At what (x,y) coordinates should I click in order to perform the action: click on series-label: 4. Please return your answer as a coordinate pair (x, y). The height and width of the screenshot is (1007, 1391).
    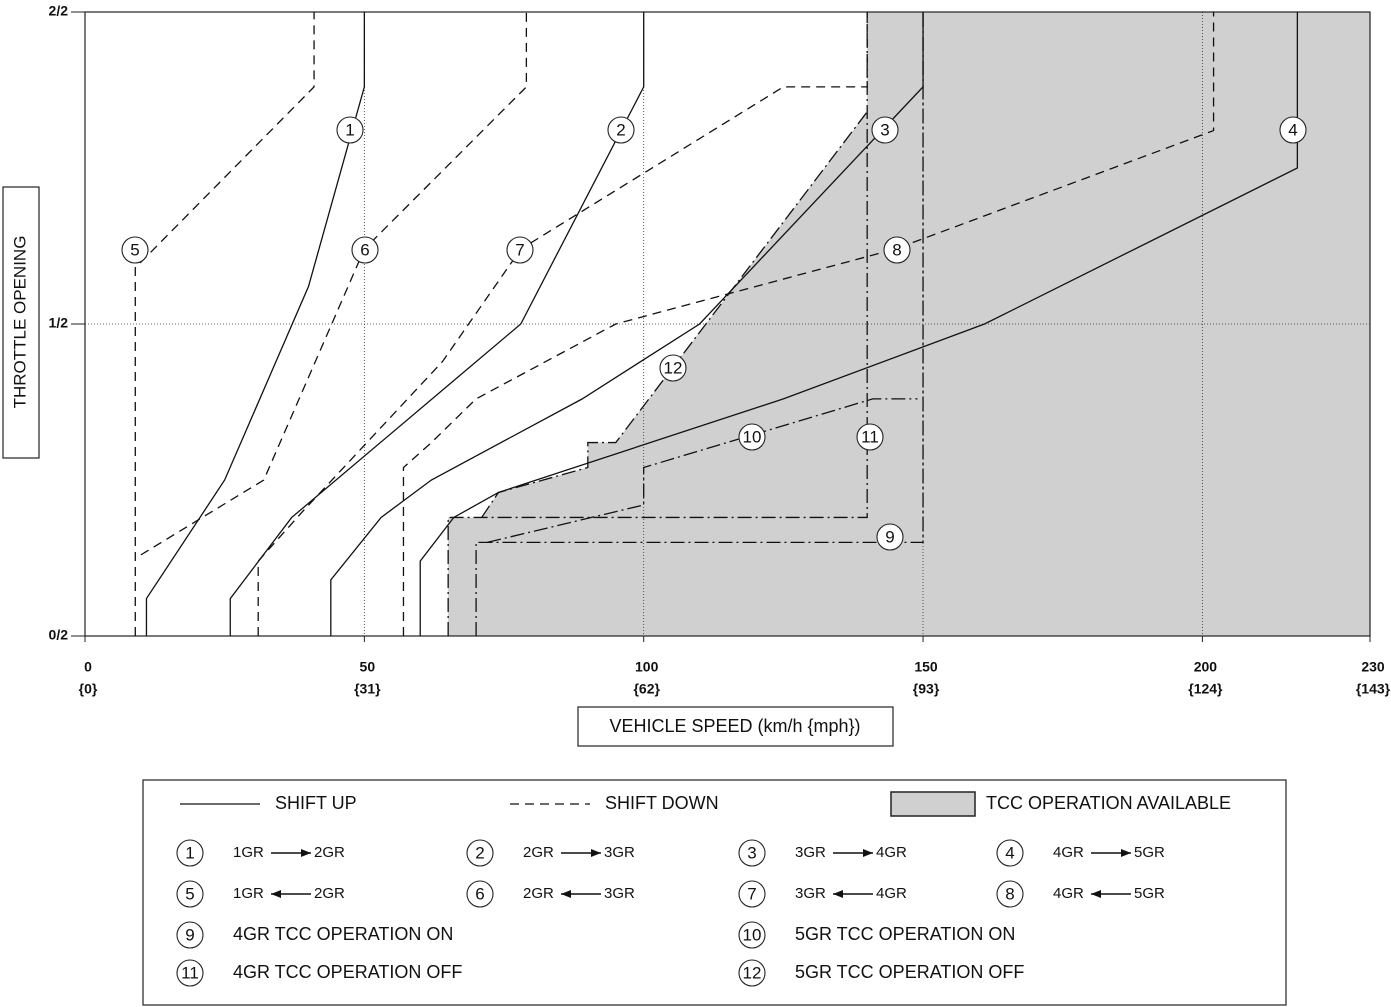
    Looking at the image, I should click on (1292, 129).